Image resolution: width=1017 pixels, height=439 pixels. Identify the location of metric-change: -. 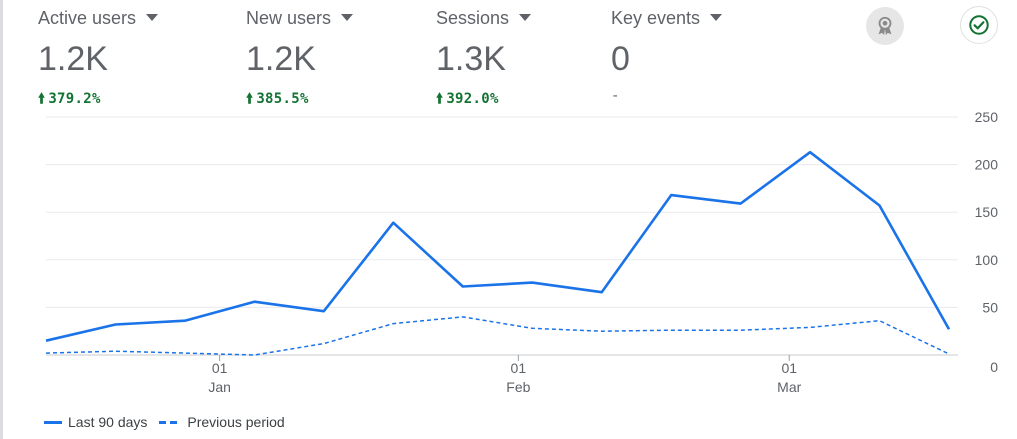
(615, 96).